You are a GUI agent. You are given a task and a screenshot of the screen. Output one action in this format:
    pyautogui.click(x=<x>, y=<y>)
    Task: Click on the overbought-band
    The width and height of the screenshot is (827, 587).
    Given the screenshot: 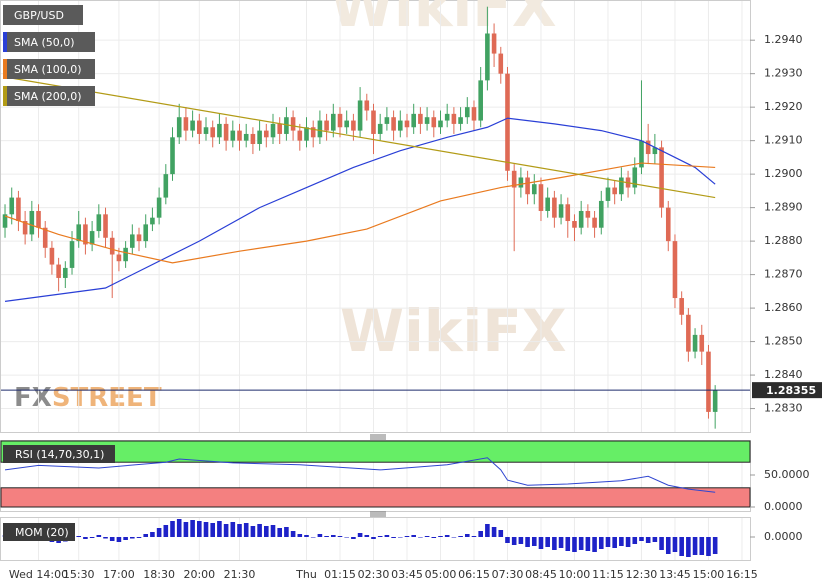 What is the action you would take?
    pyautogui.click(x=375, y=452)
    